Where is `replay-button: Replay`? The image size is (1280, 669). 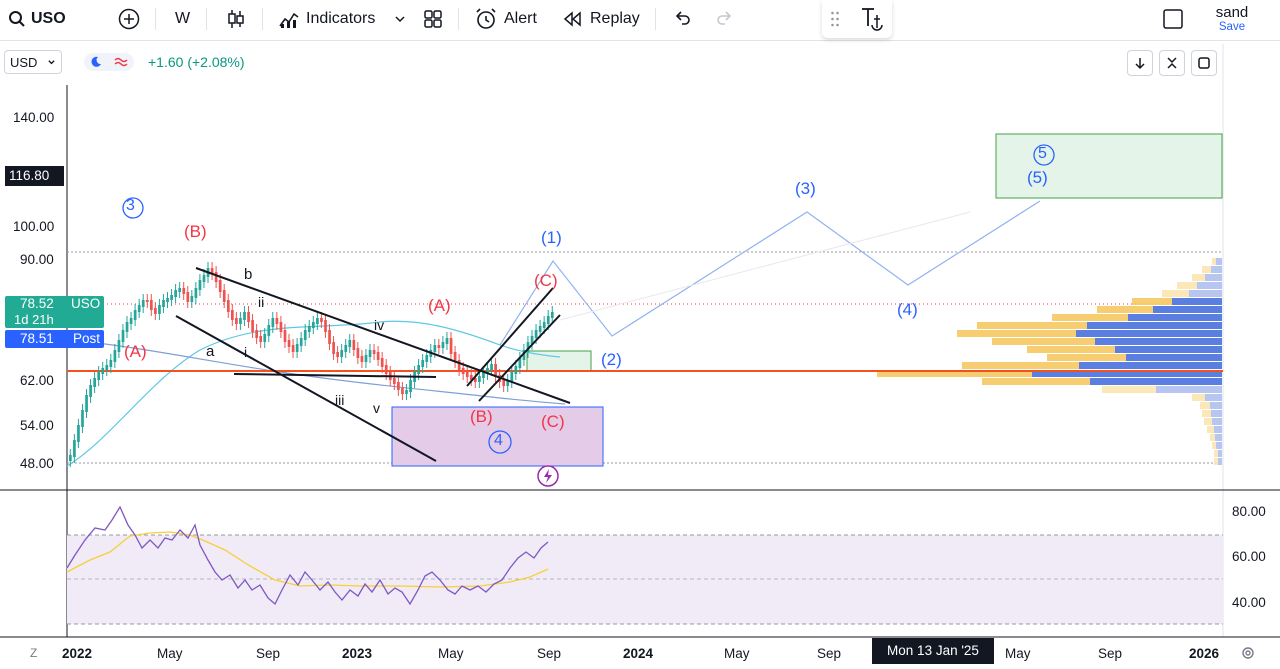 replay-button: Replay is located at coordinates (601, 19).